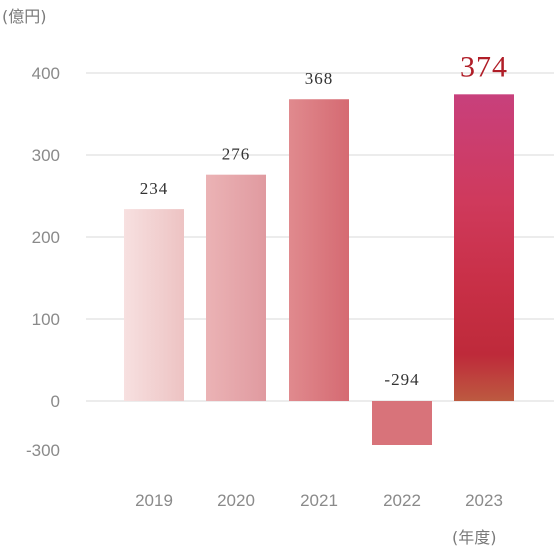 The height and width of the screenshot is (554, 554). What do you see at coordinates (474, 537) in the screenshot?
I see `x-axis-unit-label: (年度)` at bounding box center [474, 537].